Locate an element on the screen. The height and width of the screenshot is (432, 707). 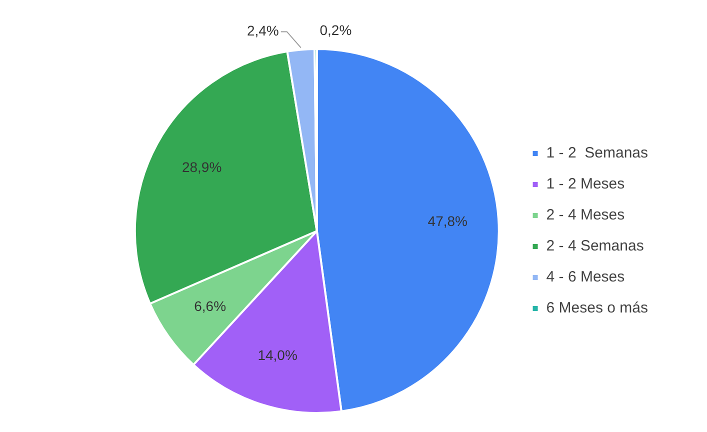
legend-label: 1 - 2 Meses is located at coordinates (585, 184).